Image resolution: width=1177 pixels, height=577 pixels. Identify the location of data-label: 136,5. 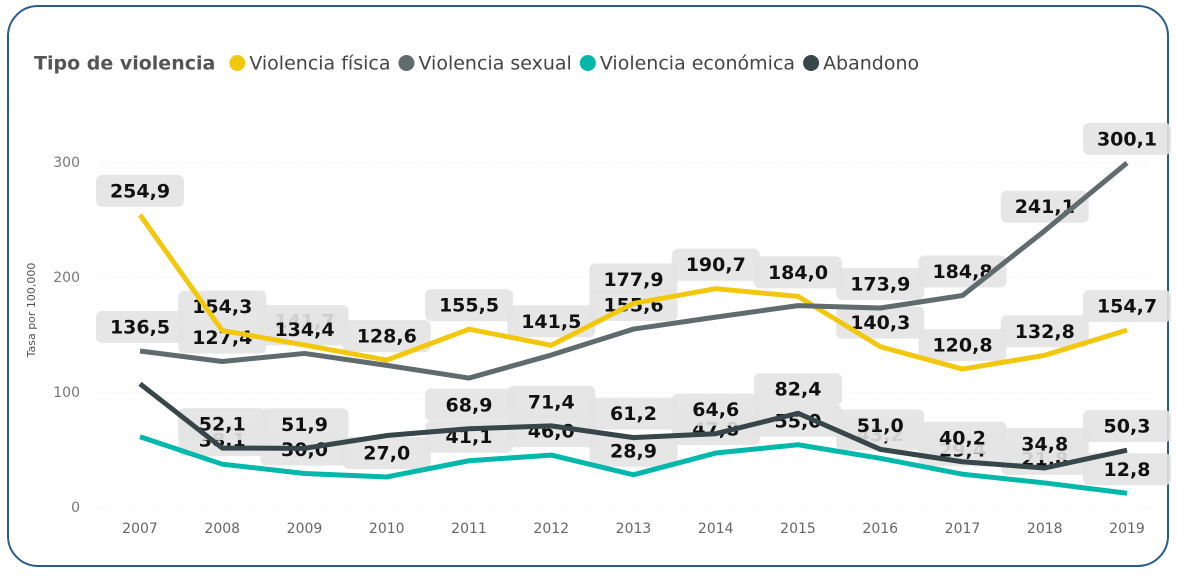
(140, 328).